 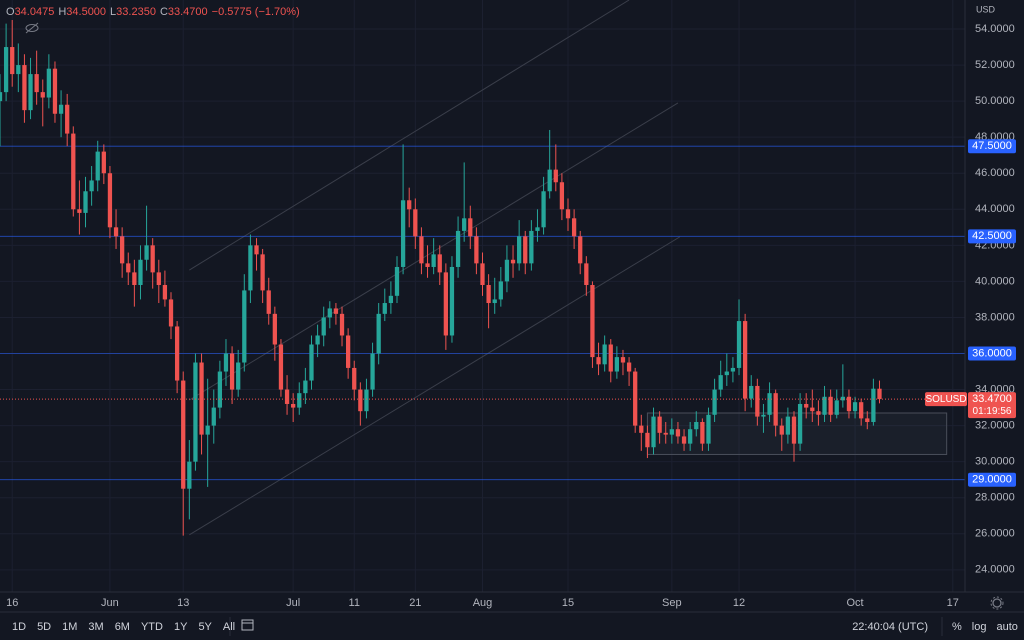 What do you see at coordinates (992, 479) in the screenshot?
I see `level-label-bg` at bounding box center [992, 479].